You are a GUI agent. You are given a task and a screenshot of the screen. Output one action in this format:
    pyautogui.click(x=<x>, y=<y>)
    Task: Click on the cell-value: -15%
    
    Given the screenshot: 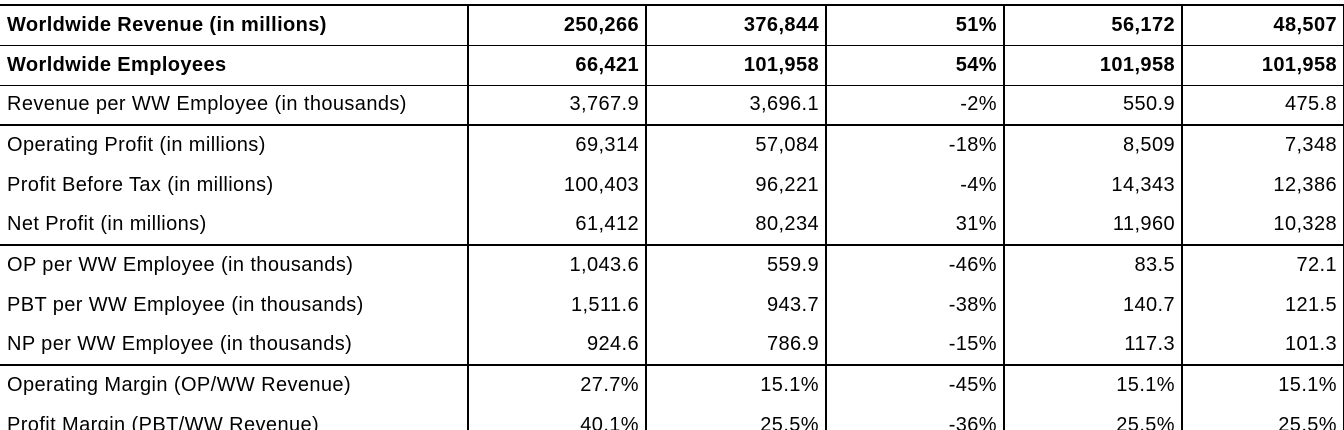 What is the action you would take?
    pyautogui.click(x=915, y=345)
    